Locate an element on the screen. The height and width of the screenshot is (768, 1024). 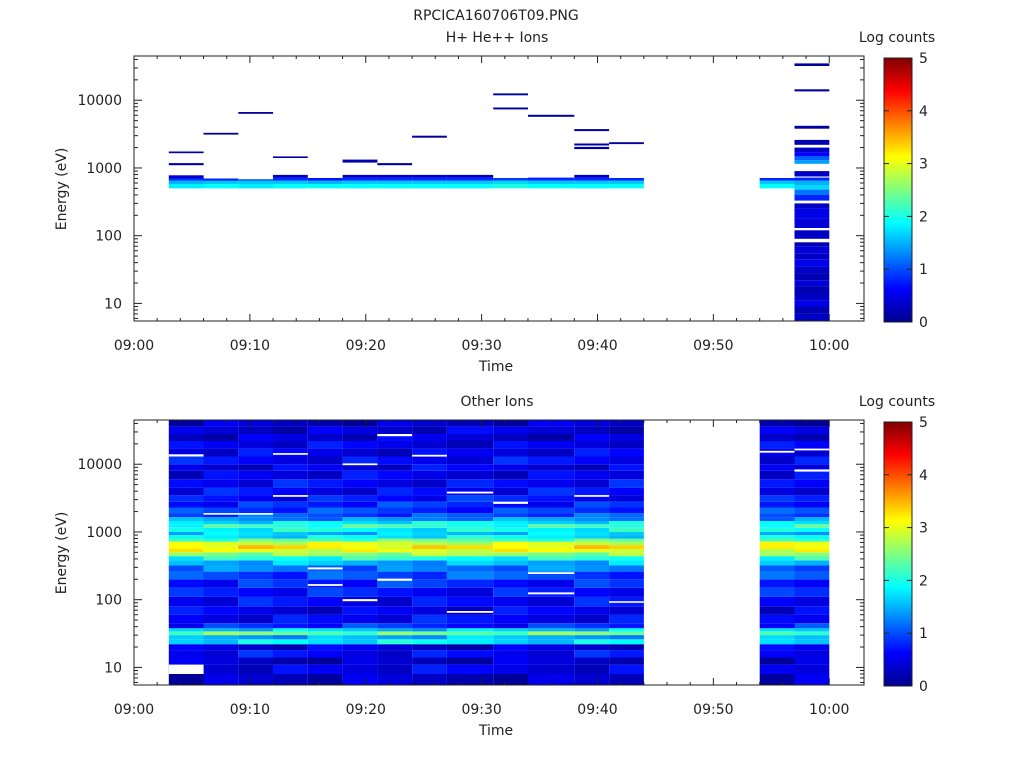
x-tick-label: 09:00 is located at coordinates (134, 710).